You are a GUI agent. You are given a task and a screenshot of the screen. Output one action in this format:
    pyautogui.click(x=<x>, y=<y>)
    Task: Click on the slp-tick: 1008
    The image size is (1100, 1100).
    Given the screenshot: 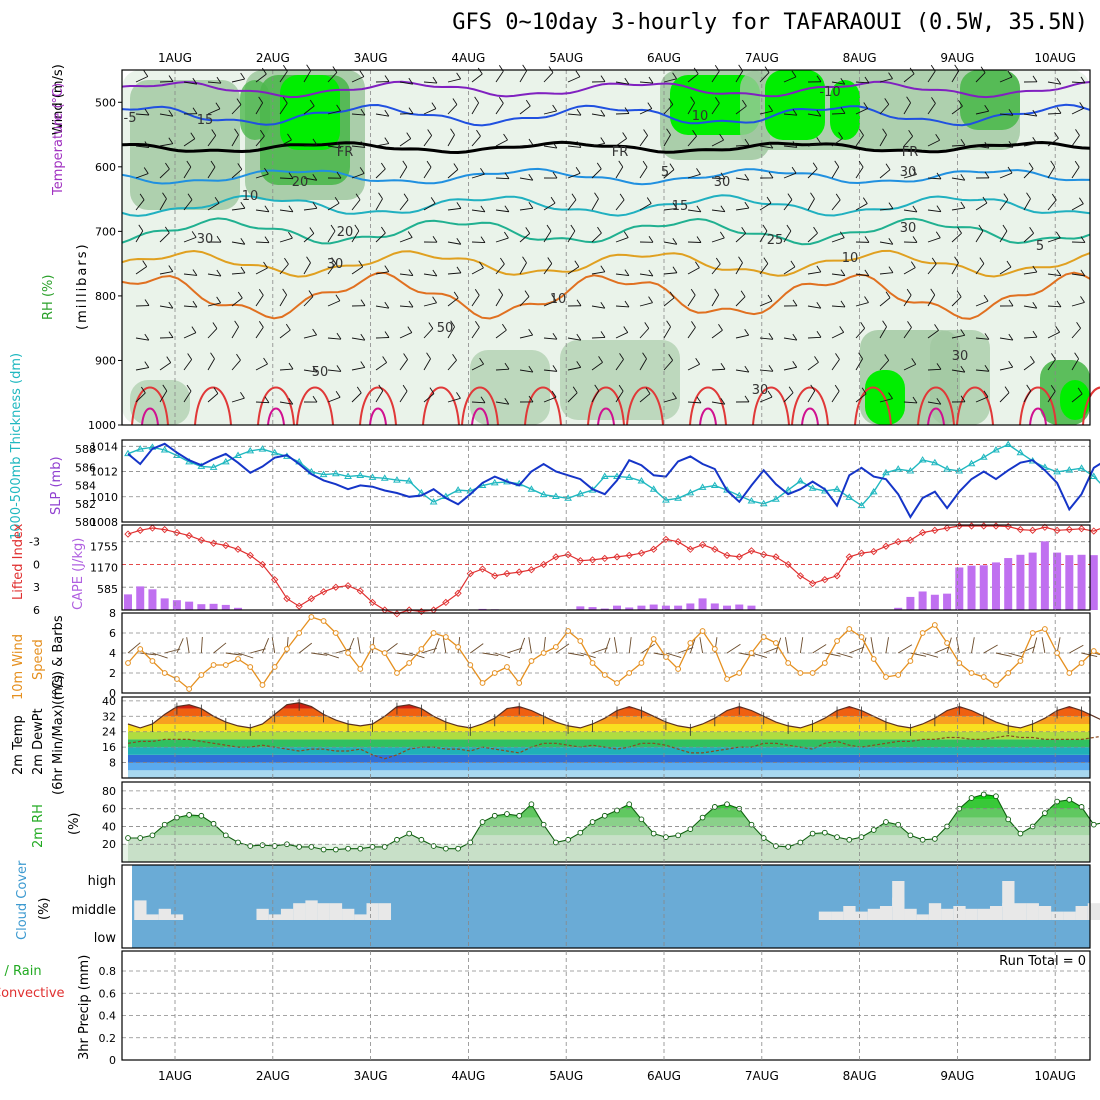 What is the action you would take?
    pyautogui.click(x=104, y=522)
    